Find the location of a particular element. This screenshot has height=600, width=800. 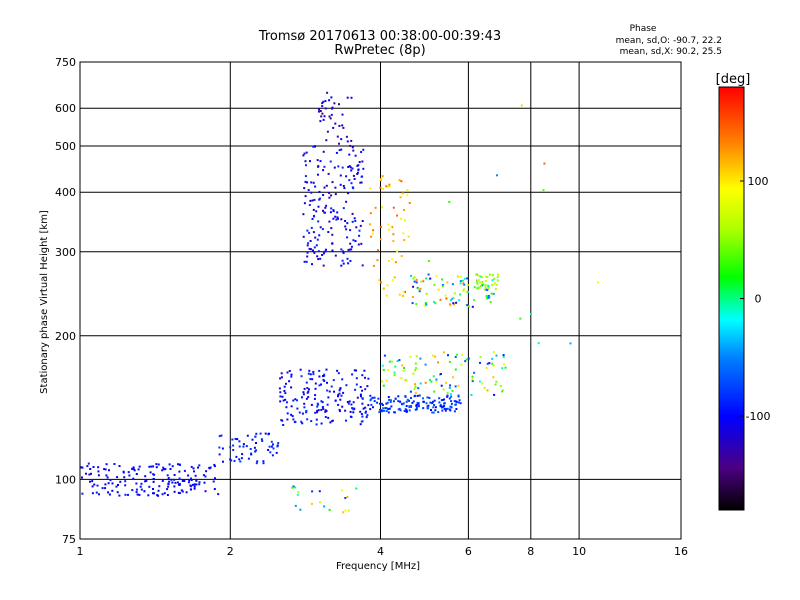

y-tick-label: 200 is located at coordinates (65, 336).